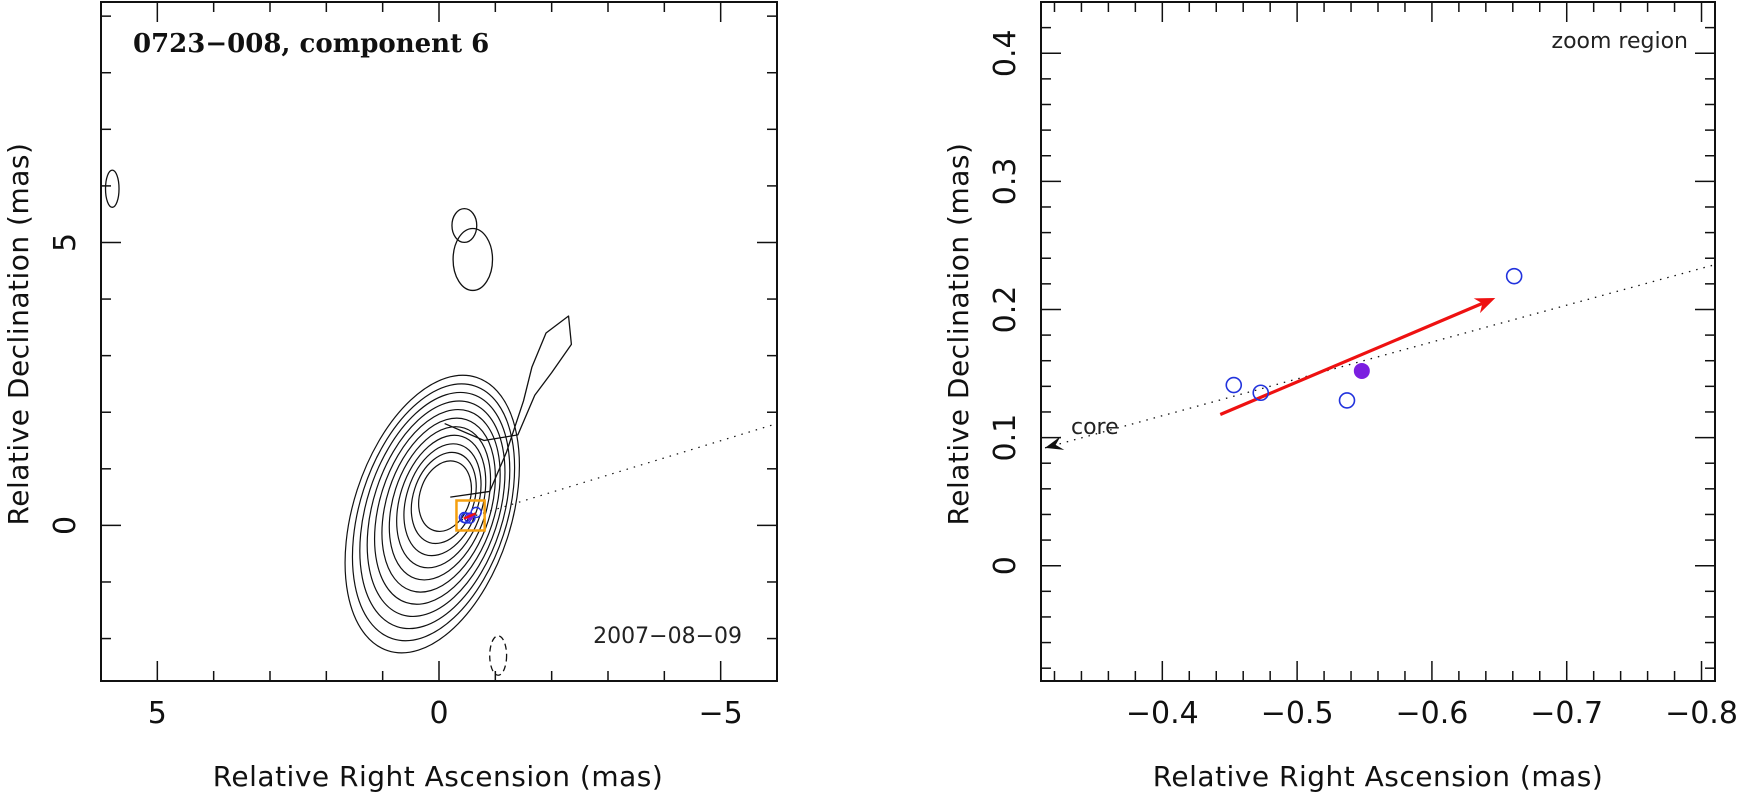  Describe the element at coordinates (65, 242) in the screenshot. I see `y-tick-label: 5` at that location.